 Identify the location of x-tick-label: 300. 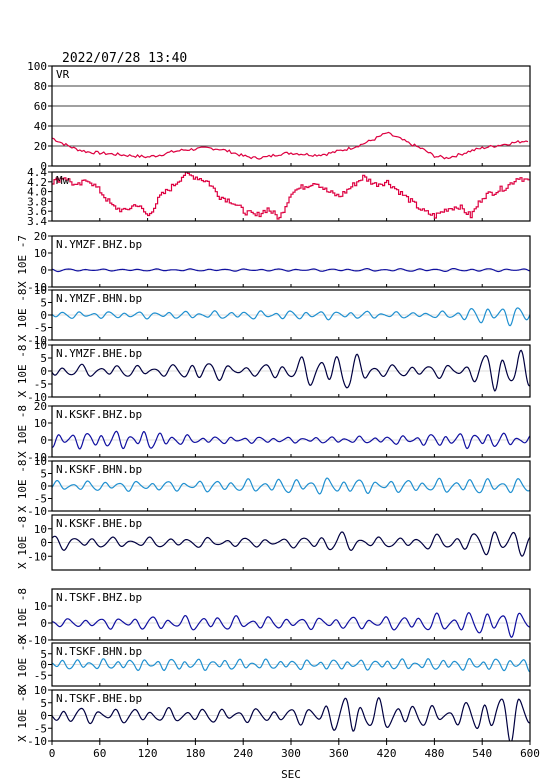
(291, 753).